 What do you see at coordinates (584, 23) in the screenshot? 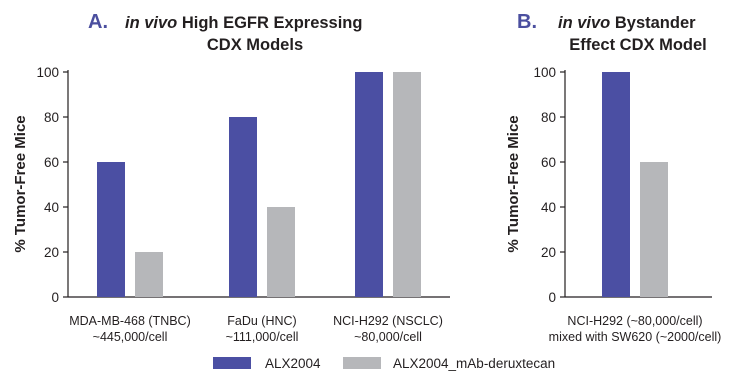
I see `panel-b-title-italic: in vivo` at bounding box center [584, 23].